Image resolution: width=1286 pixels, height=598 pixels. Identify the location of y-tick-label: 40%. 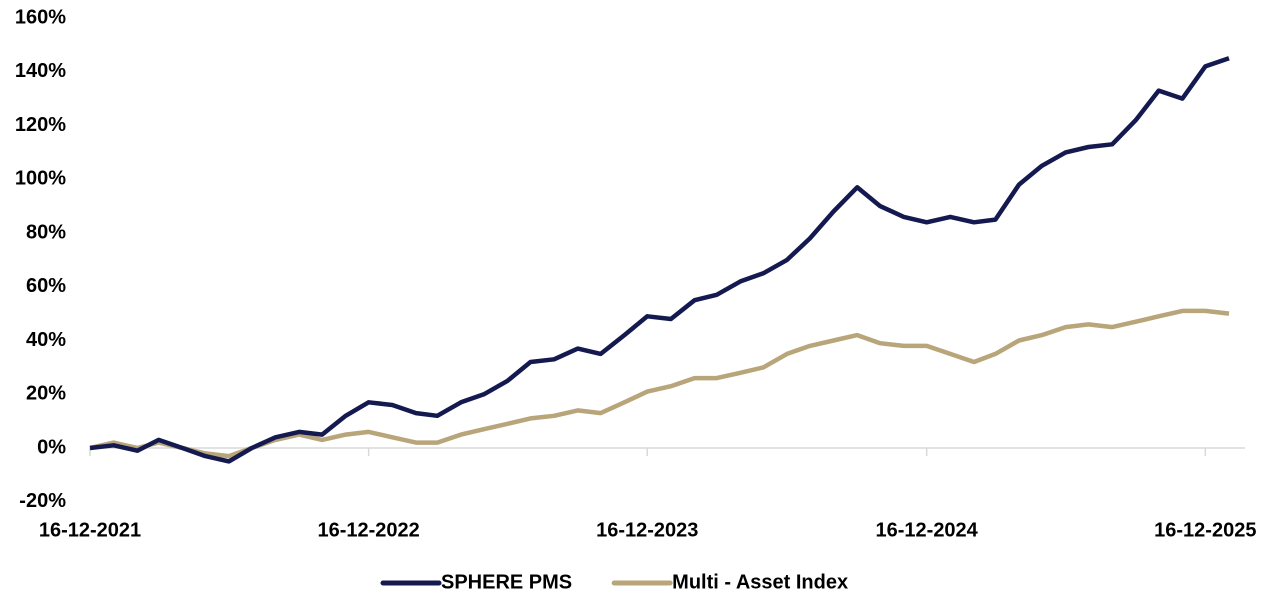
(46, 340).